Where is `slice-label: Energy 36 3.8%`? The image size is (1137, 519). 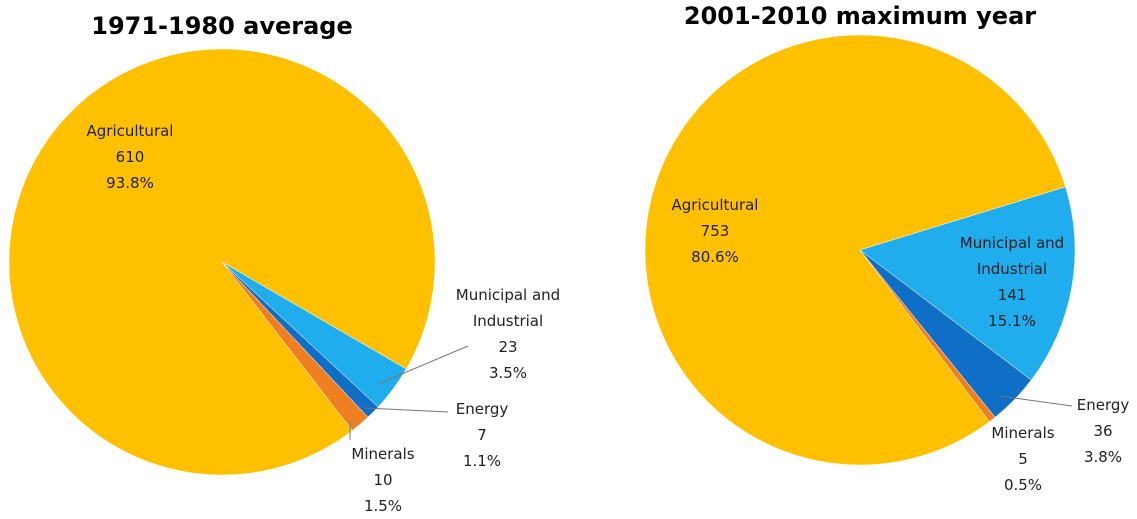 slice-label: Energy 36 3.8% is located at coordinates (1100, 431).